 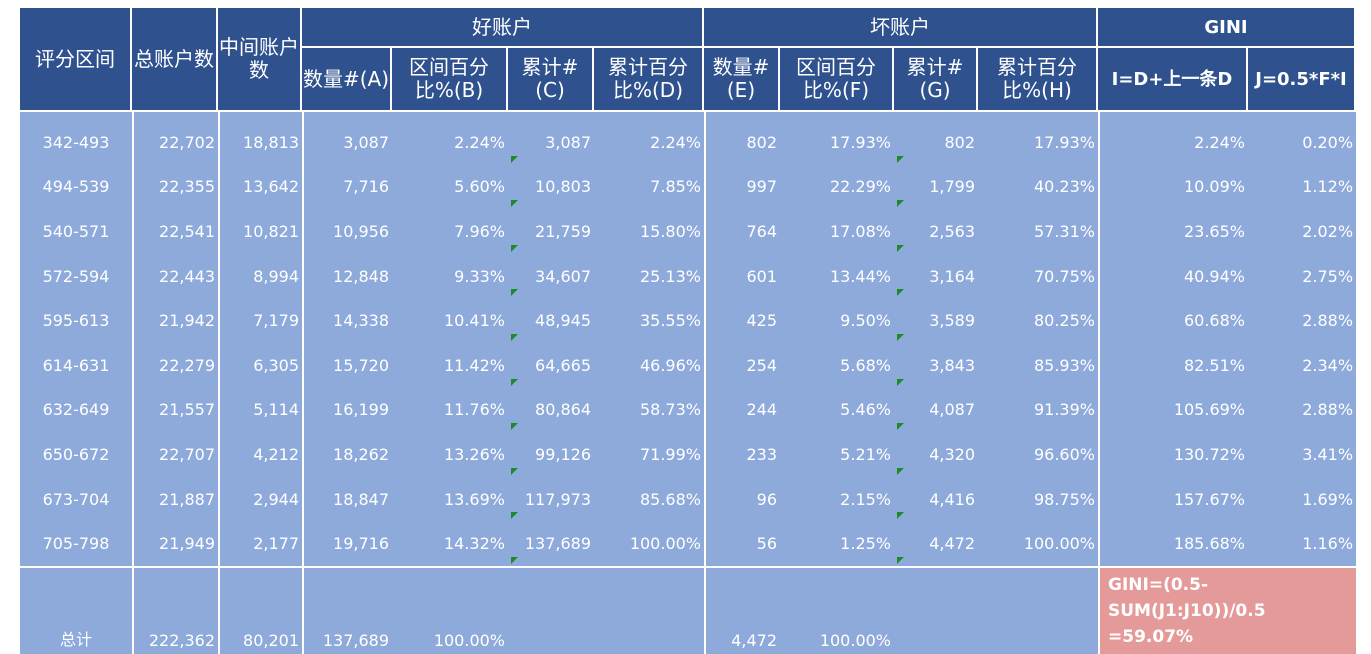 What do you see at coordinates (742, 609) in the screenshot?
I see `bad-count-sum: 4,472` at bounding box center [742, 609].